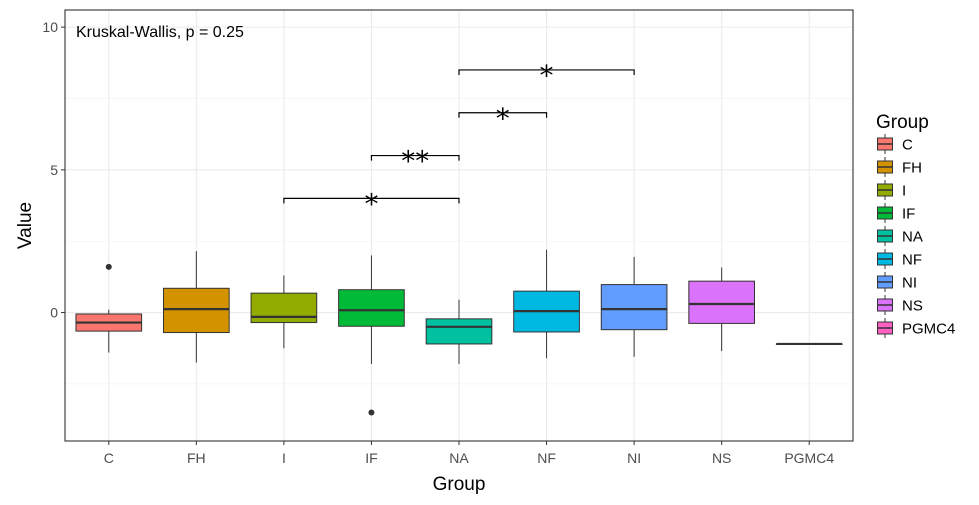 The width and height of the screenshot is (979, 505). Describe the element at coordinates (904, 191) in the screenshot. I see `legend-label: I` at that location.